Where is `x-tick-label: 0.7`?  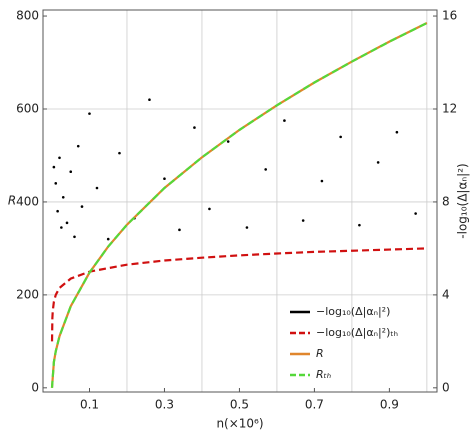
x-tick-label: 0.7 is located at coordinates (314, 405).